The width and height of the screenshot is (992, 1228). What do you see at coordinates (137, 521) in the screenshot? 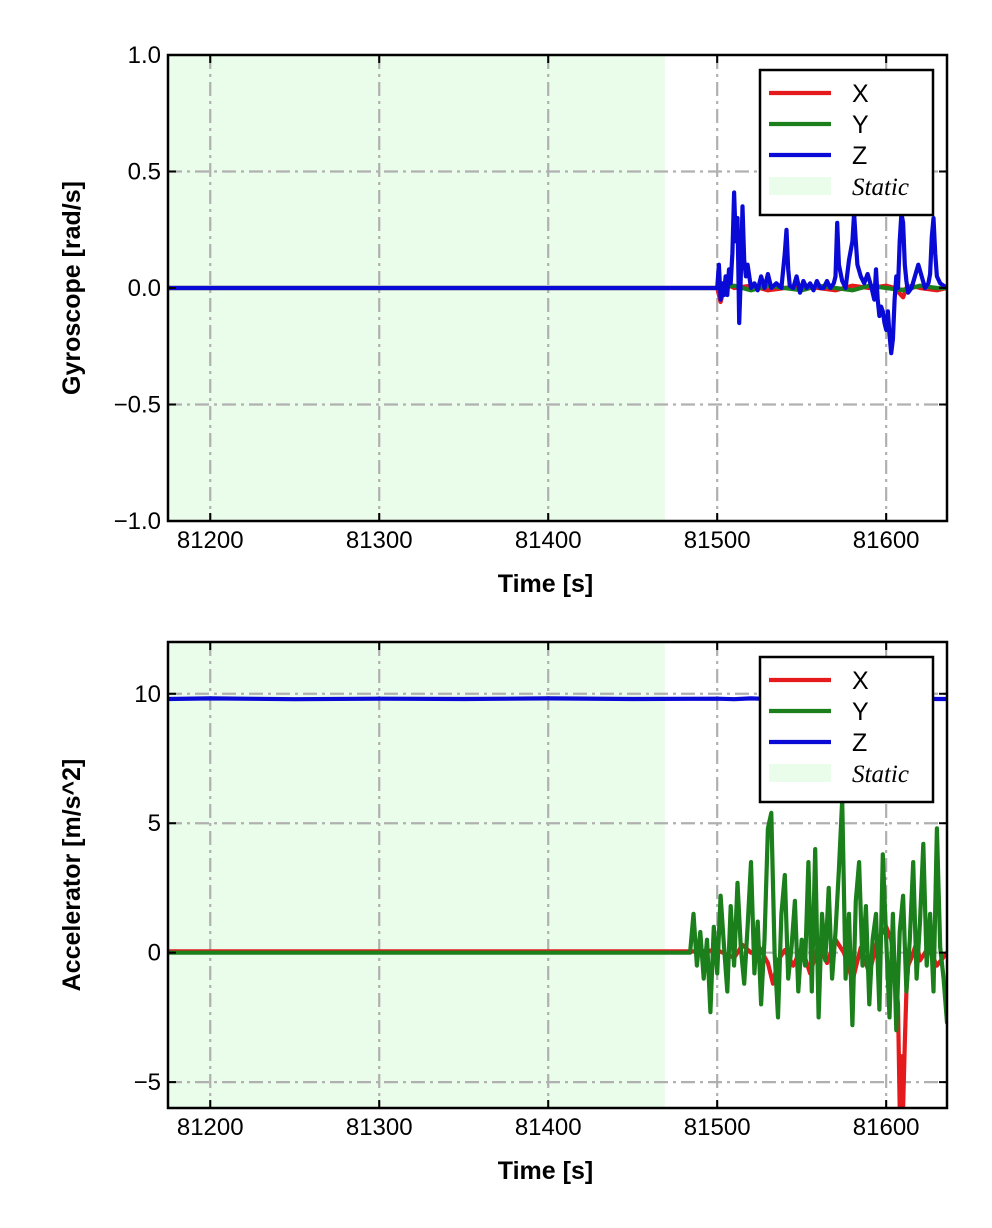
I see `y-tick-label: −1.0` at bounding box center [137, 521].